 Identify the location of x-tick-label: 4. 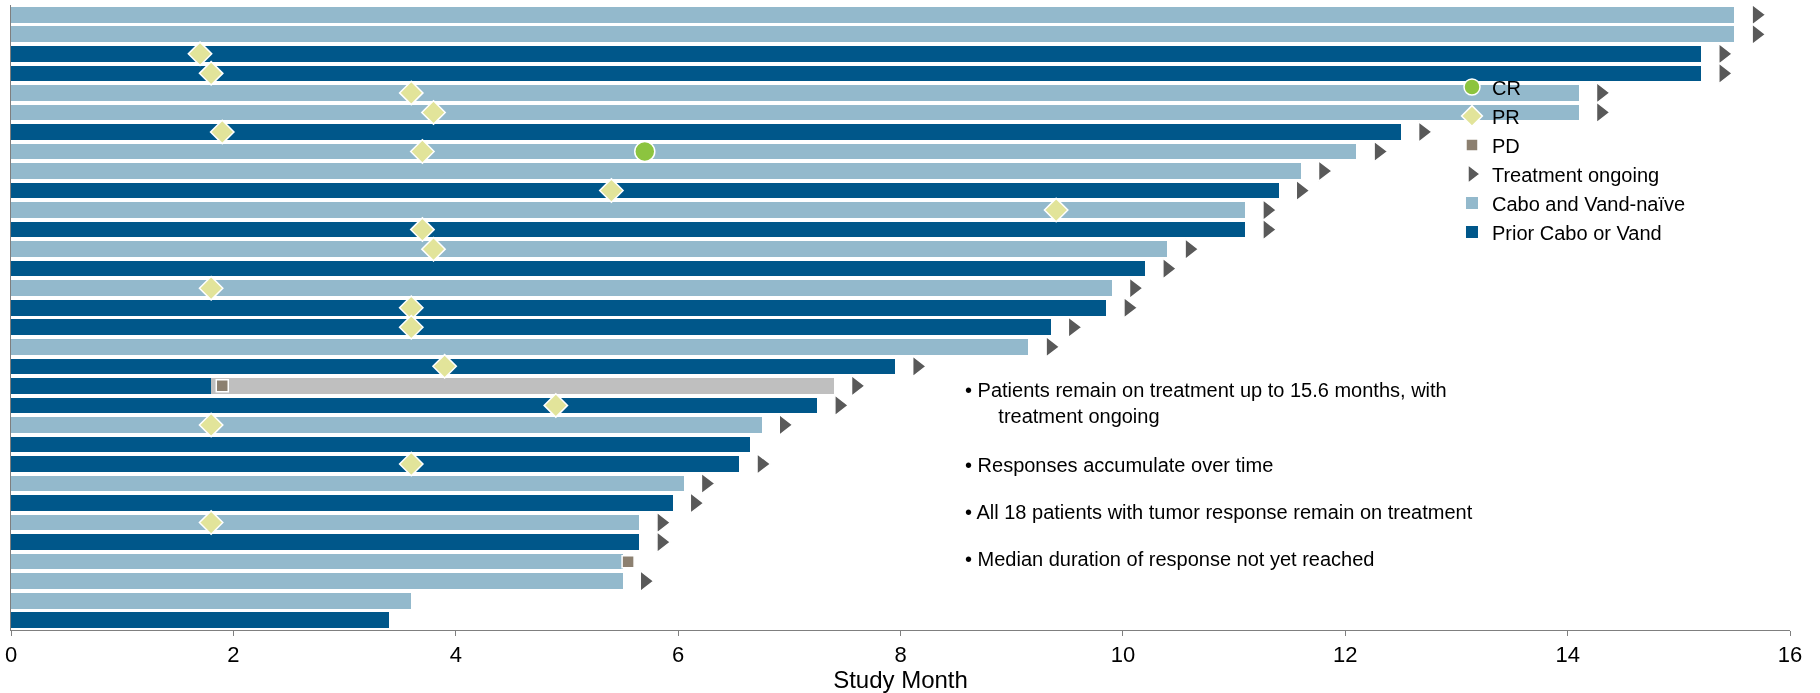
(455, 655).